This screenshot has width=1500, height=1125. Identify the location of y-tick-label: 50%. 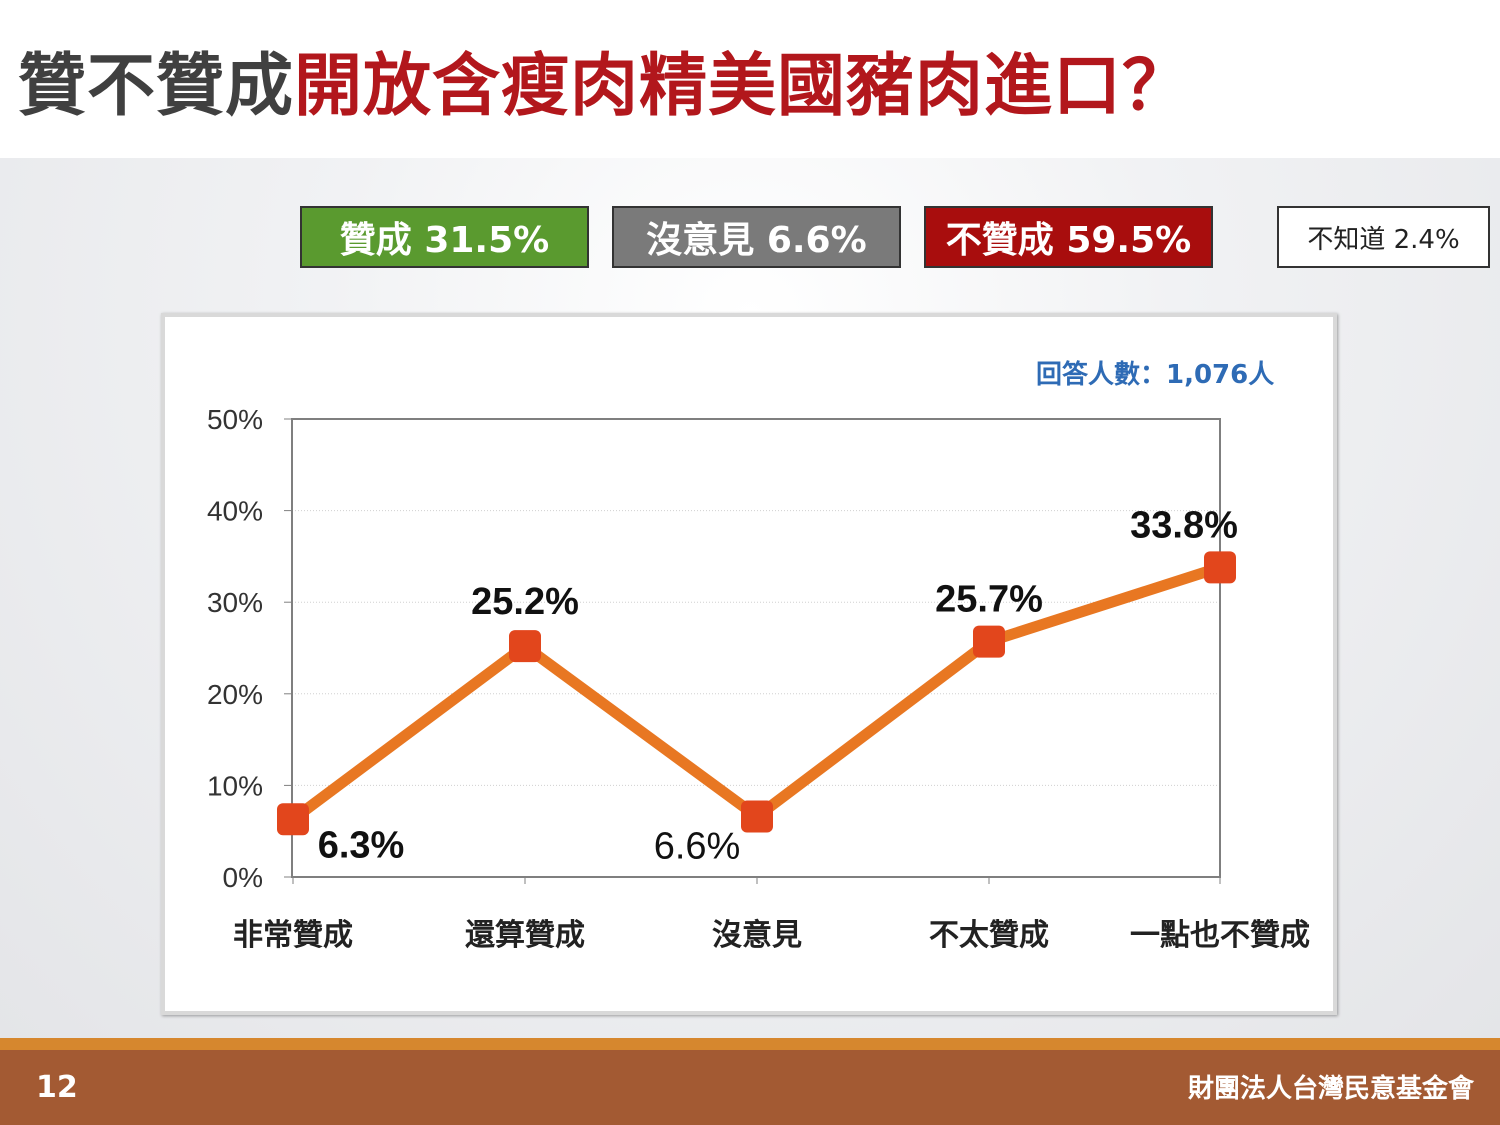
(235, 419).